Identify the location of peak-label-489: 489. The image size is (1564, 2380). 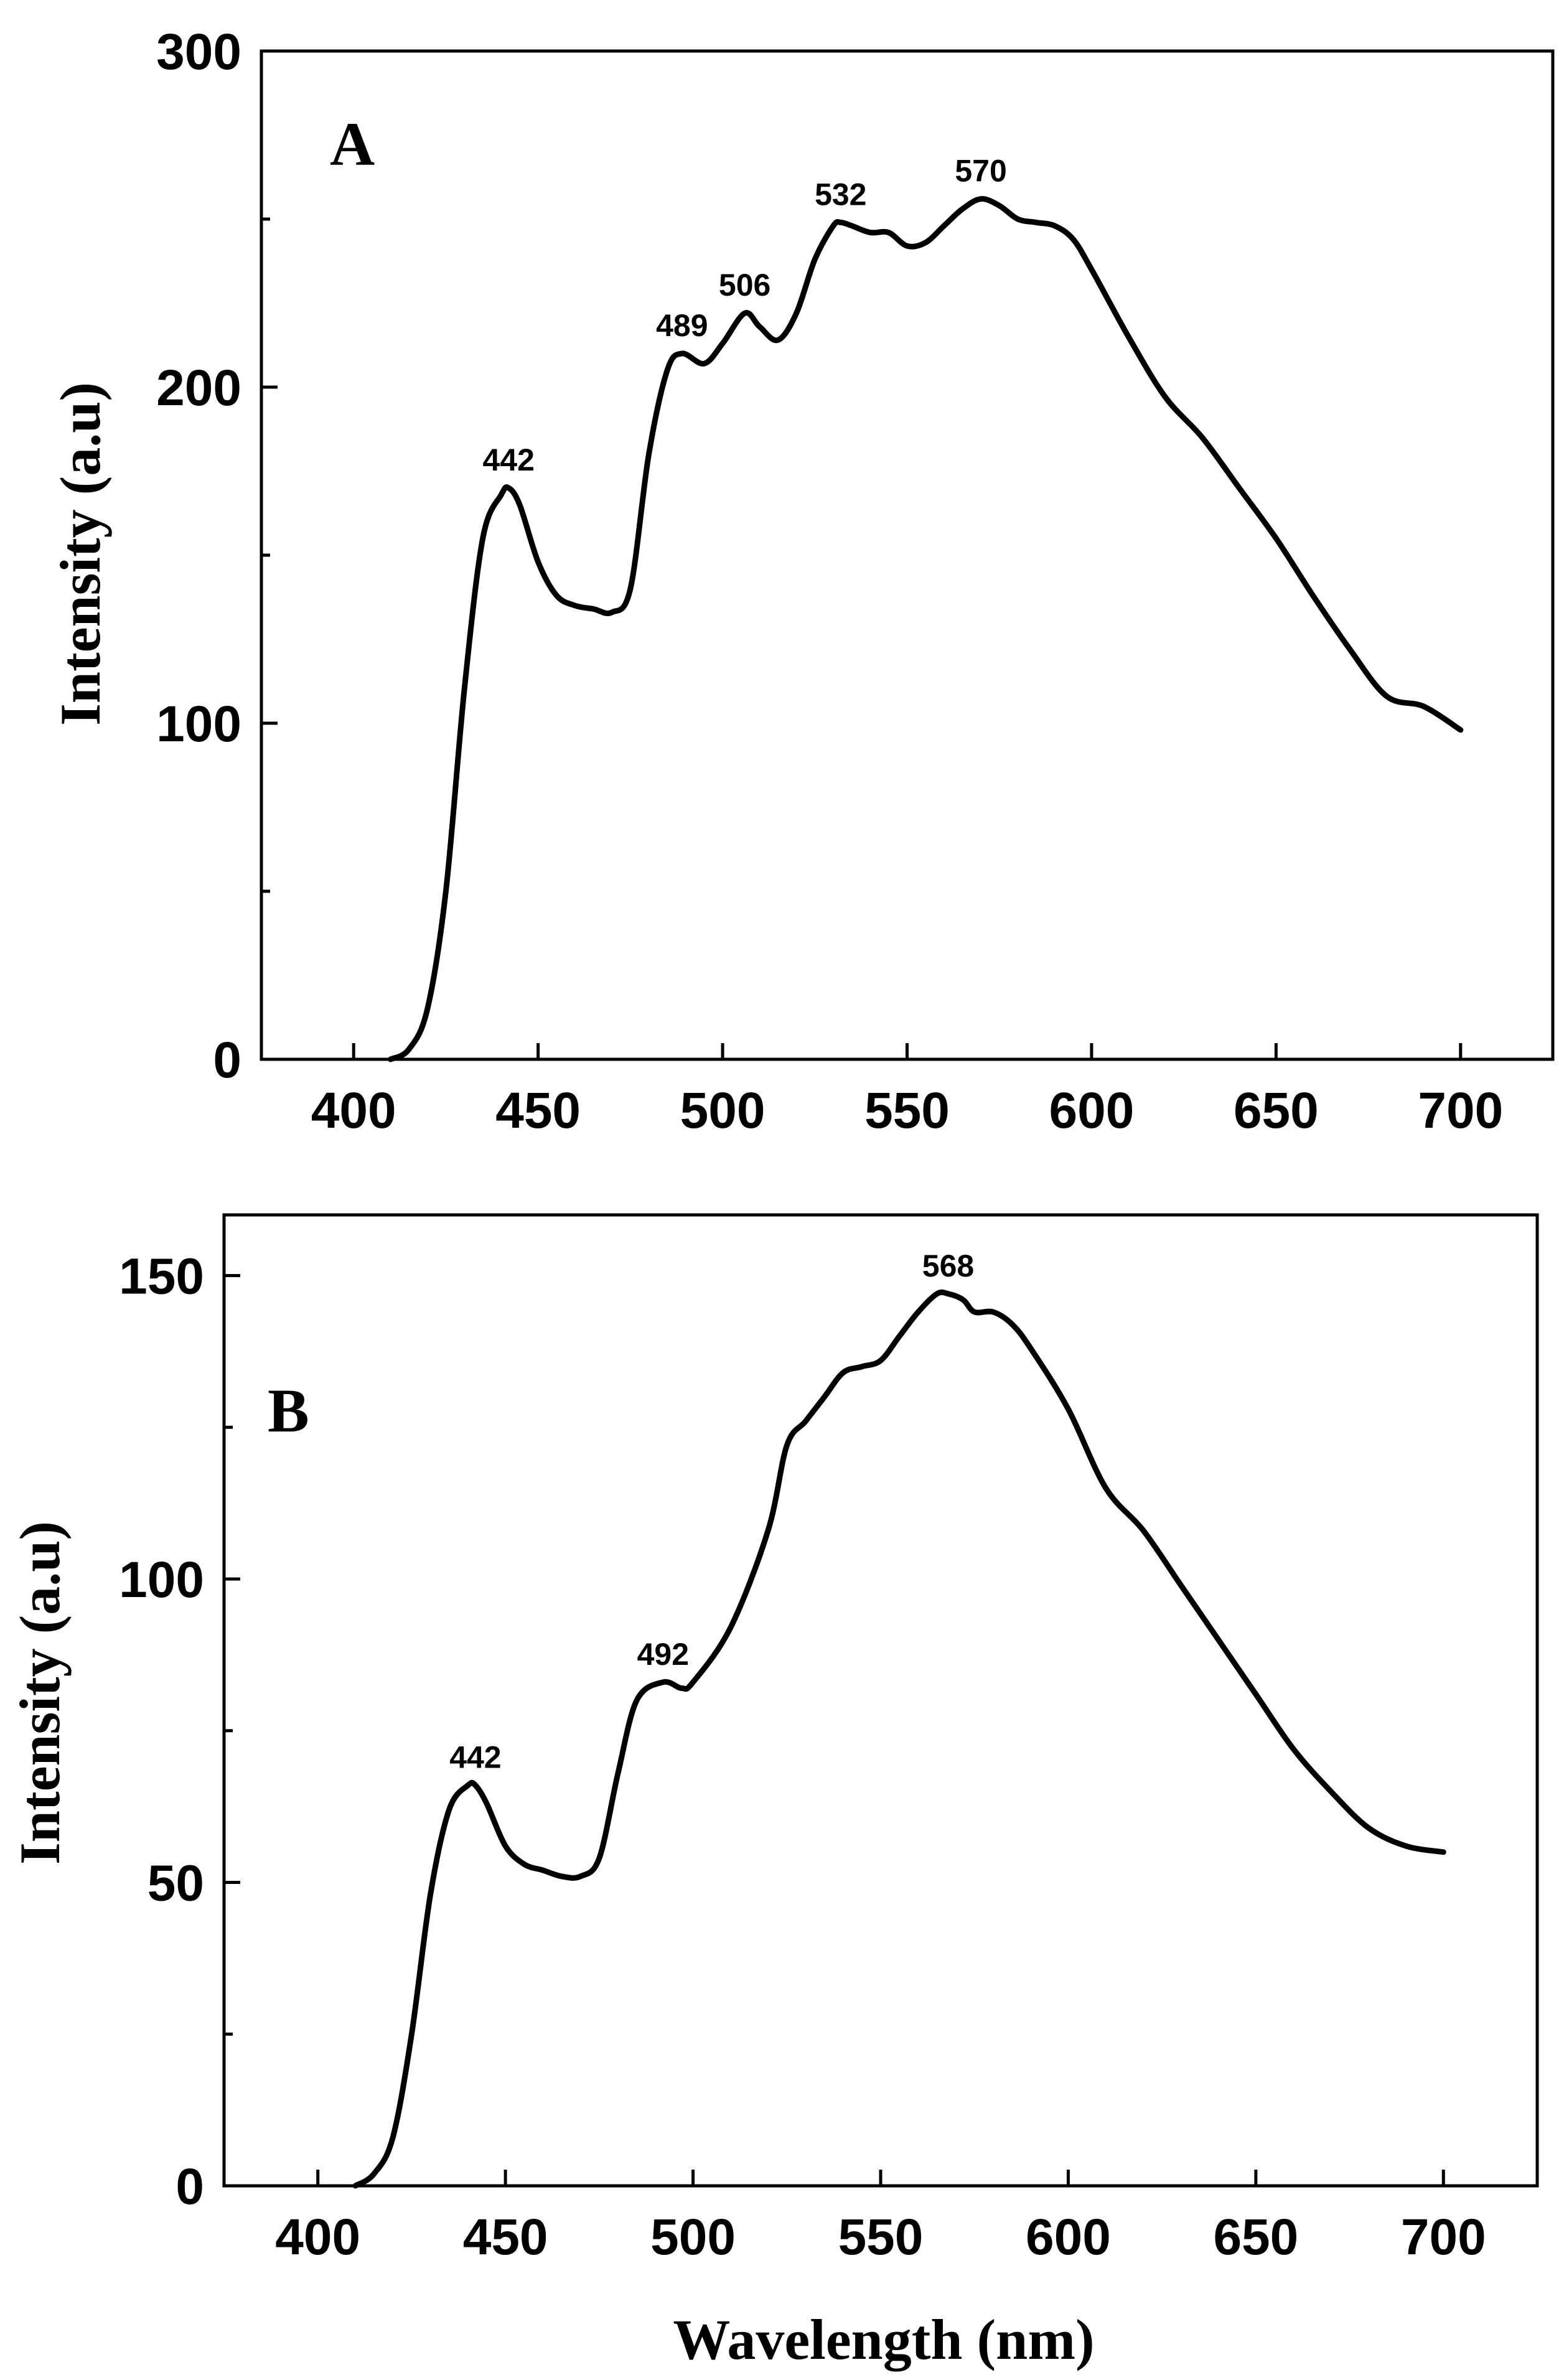
(682, 325).